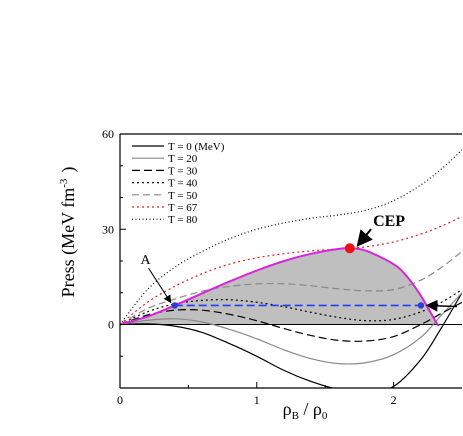  Describe the element at coordinates (394, 400) in the screenshot. I see `x-tick-label-2: 2` at that location.